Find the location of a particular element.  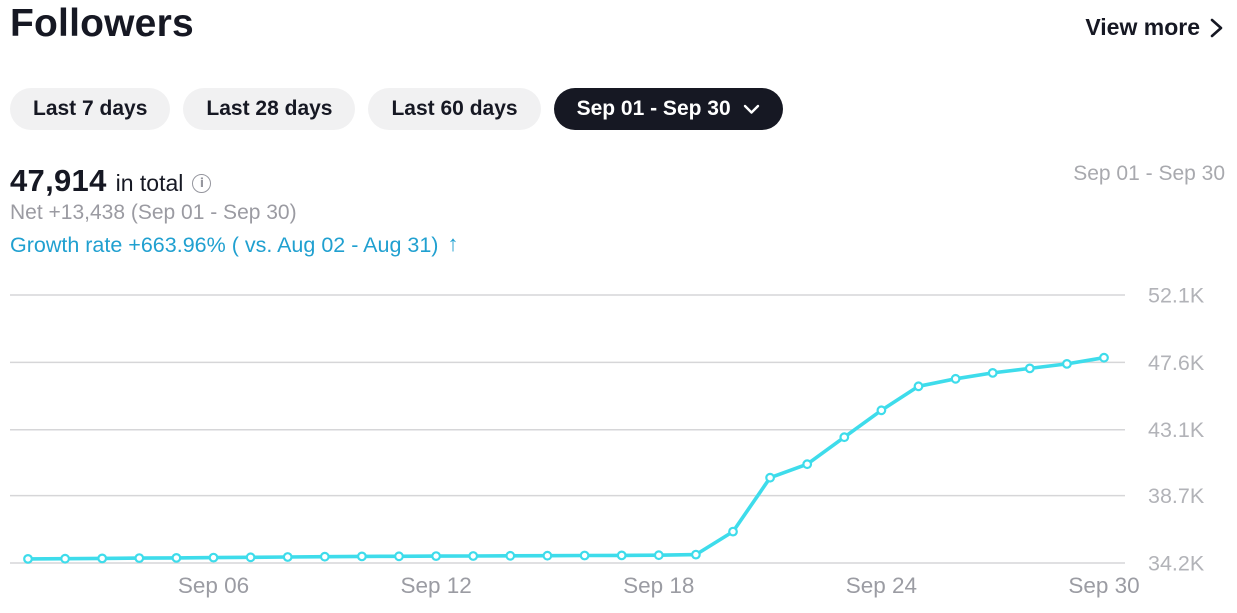

x-axis-tick-label: Sep 30 is located at coordinates (1103, 585).